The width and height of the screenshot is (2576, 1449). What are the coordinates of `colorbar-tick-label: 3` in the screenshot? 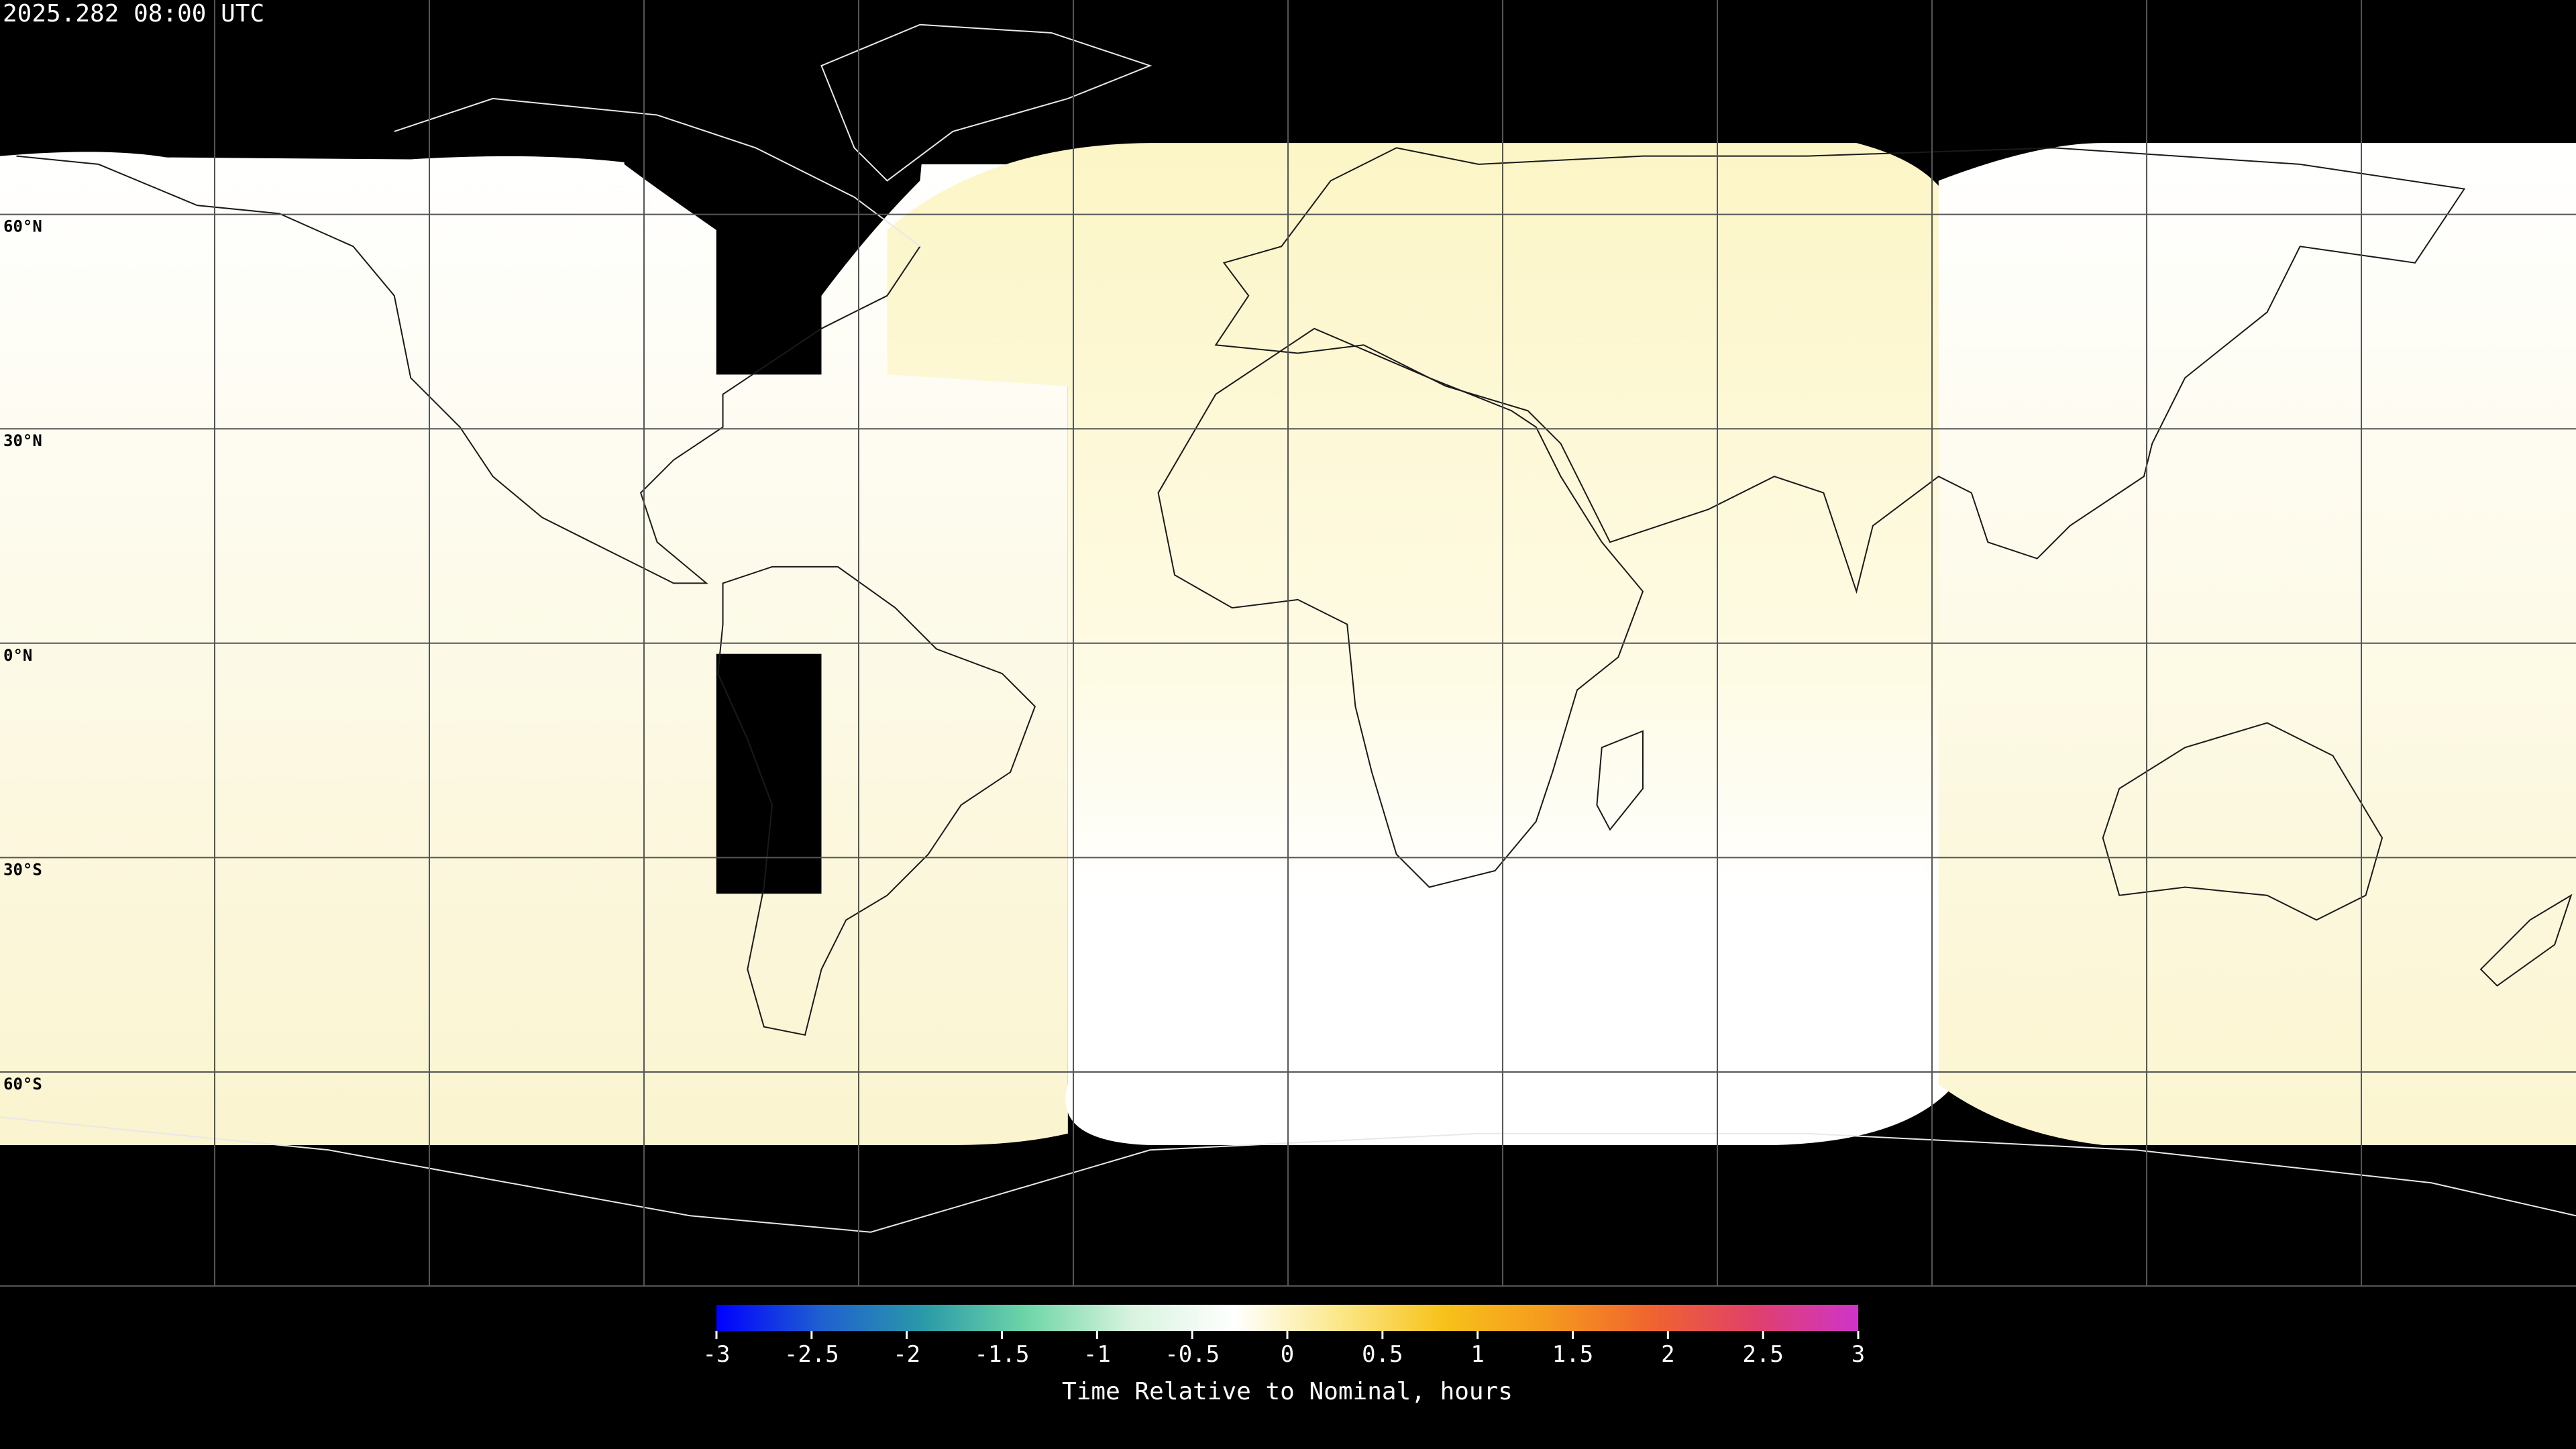 It's located at (1858, 1354).